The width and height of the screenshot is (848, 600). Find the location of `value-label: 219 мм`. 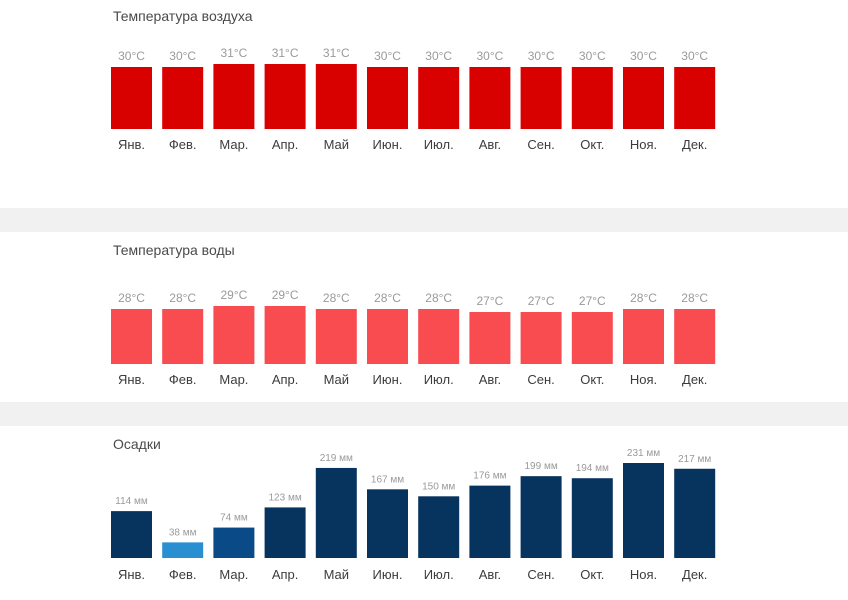

value-label: 219 мм is located at coordinates (336, 458).